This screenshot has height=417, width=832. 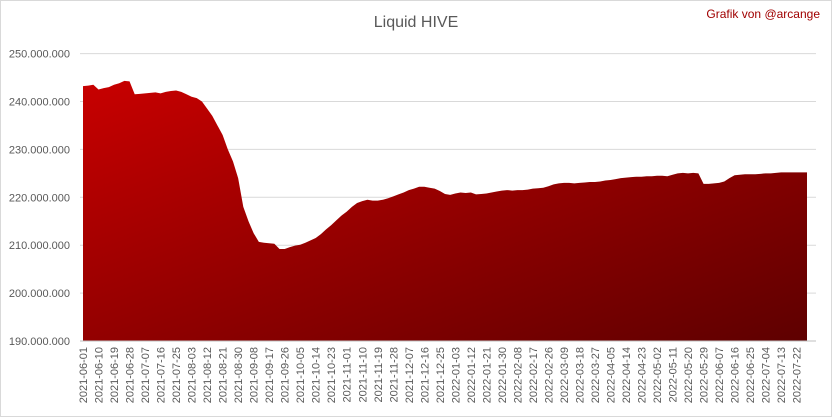 I want to click on x-tick-label: 2021-06-19, so click(x=115, y=375).